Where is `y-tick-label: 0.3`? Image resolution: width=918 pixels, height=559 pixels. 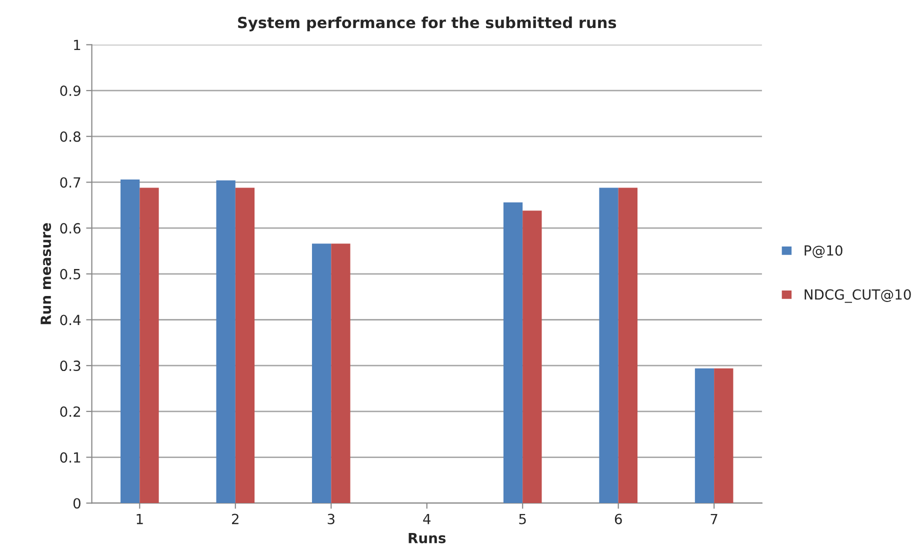 y-tick-label: 0.3 is located at coordinates (70, 366).